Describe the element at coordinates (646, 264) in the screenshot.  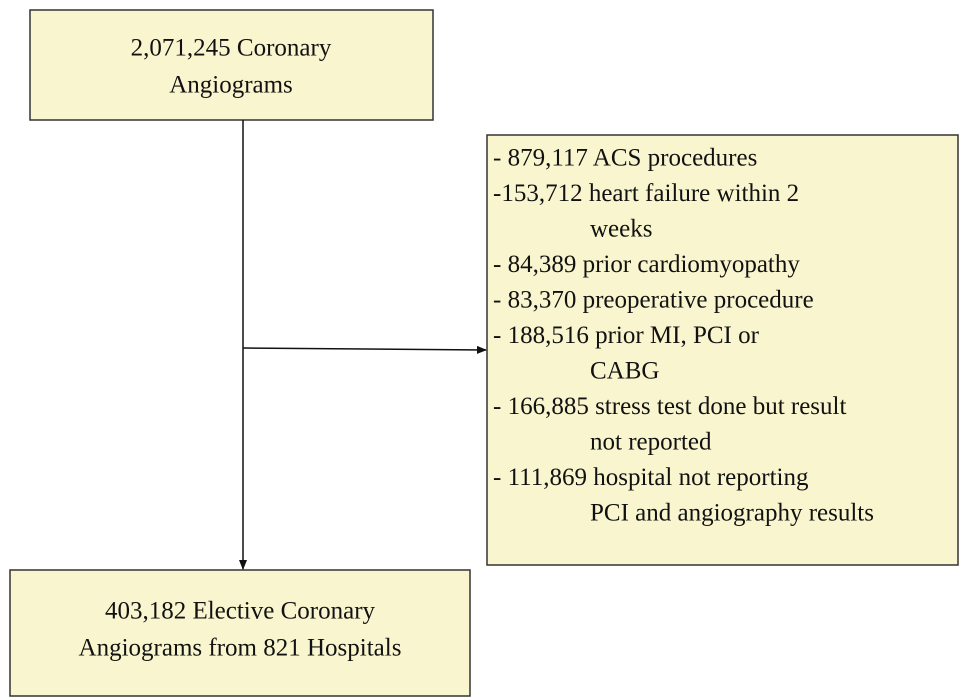
I see `exclusion-item: - 84,389 prior cardiomyopathy` at that location.